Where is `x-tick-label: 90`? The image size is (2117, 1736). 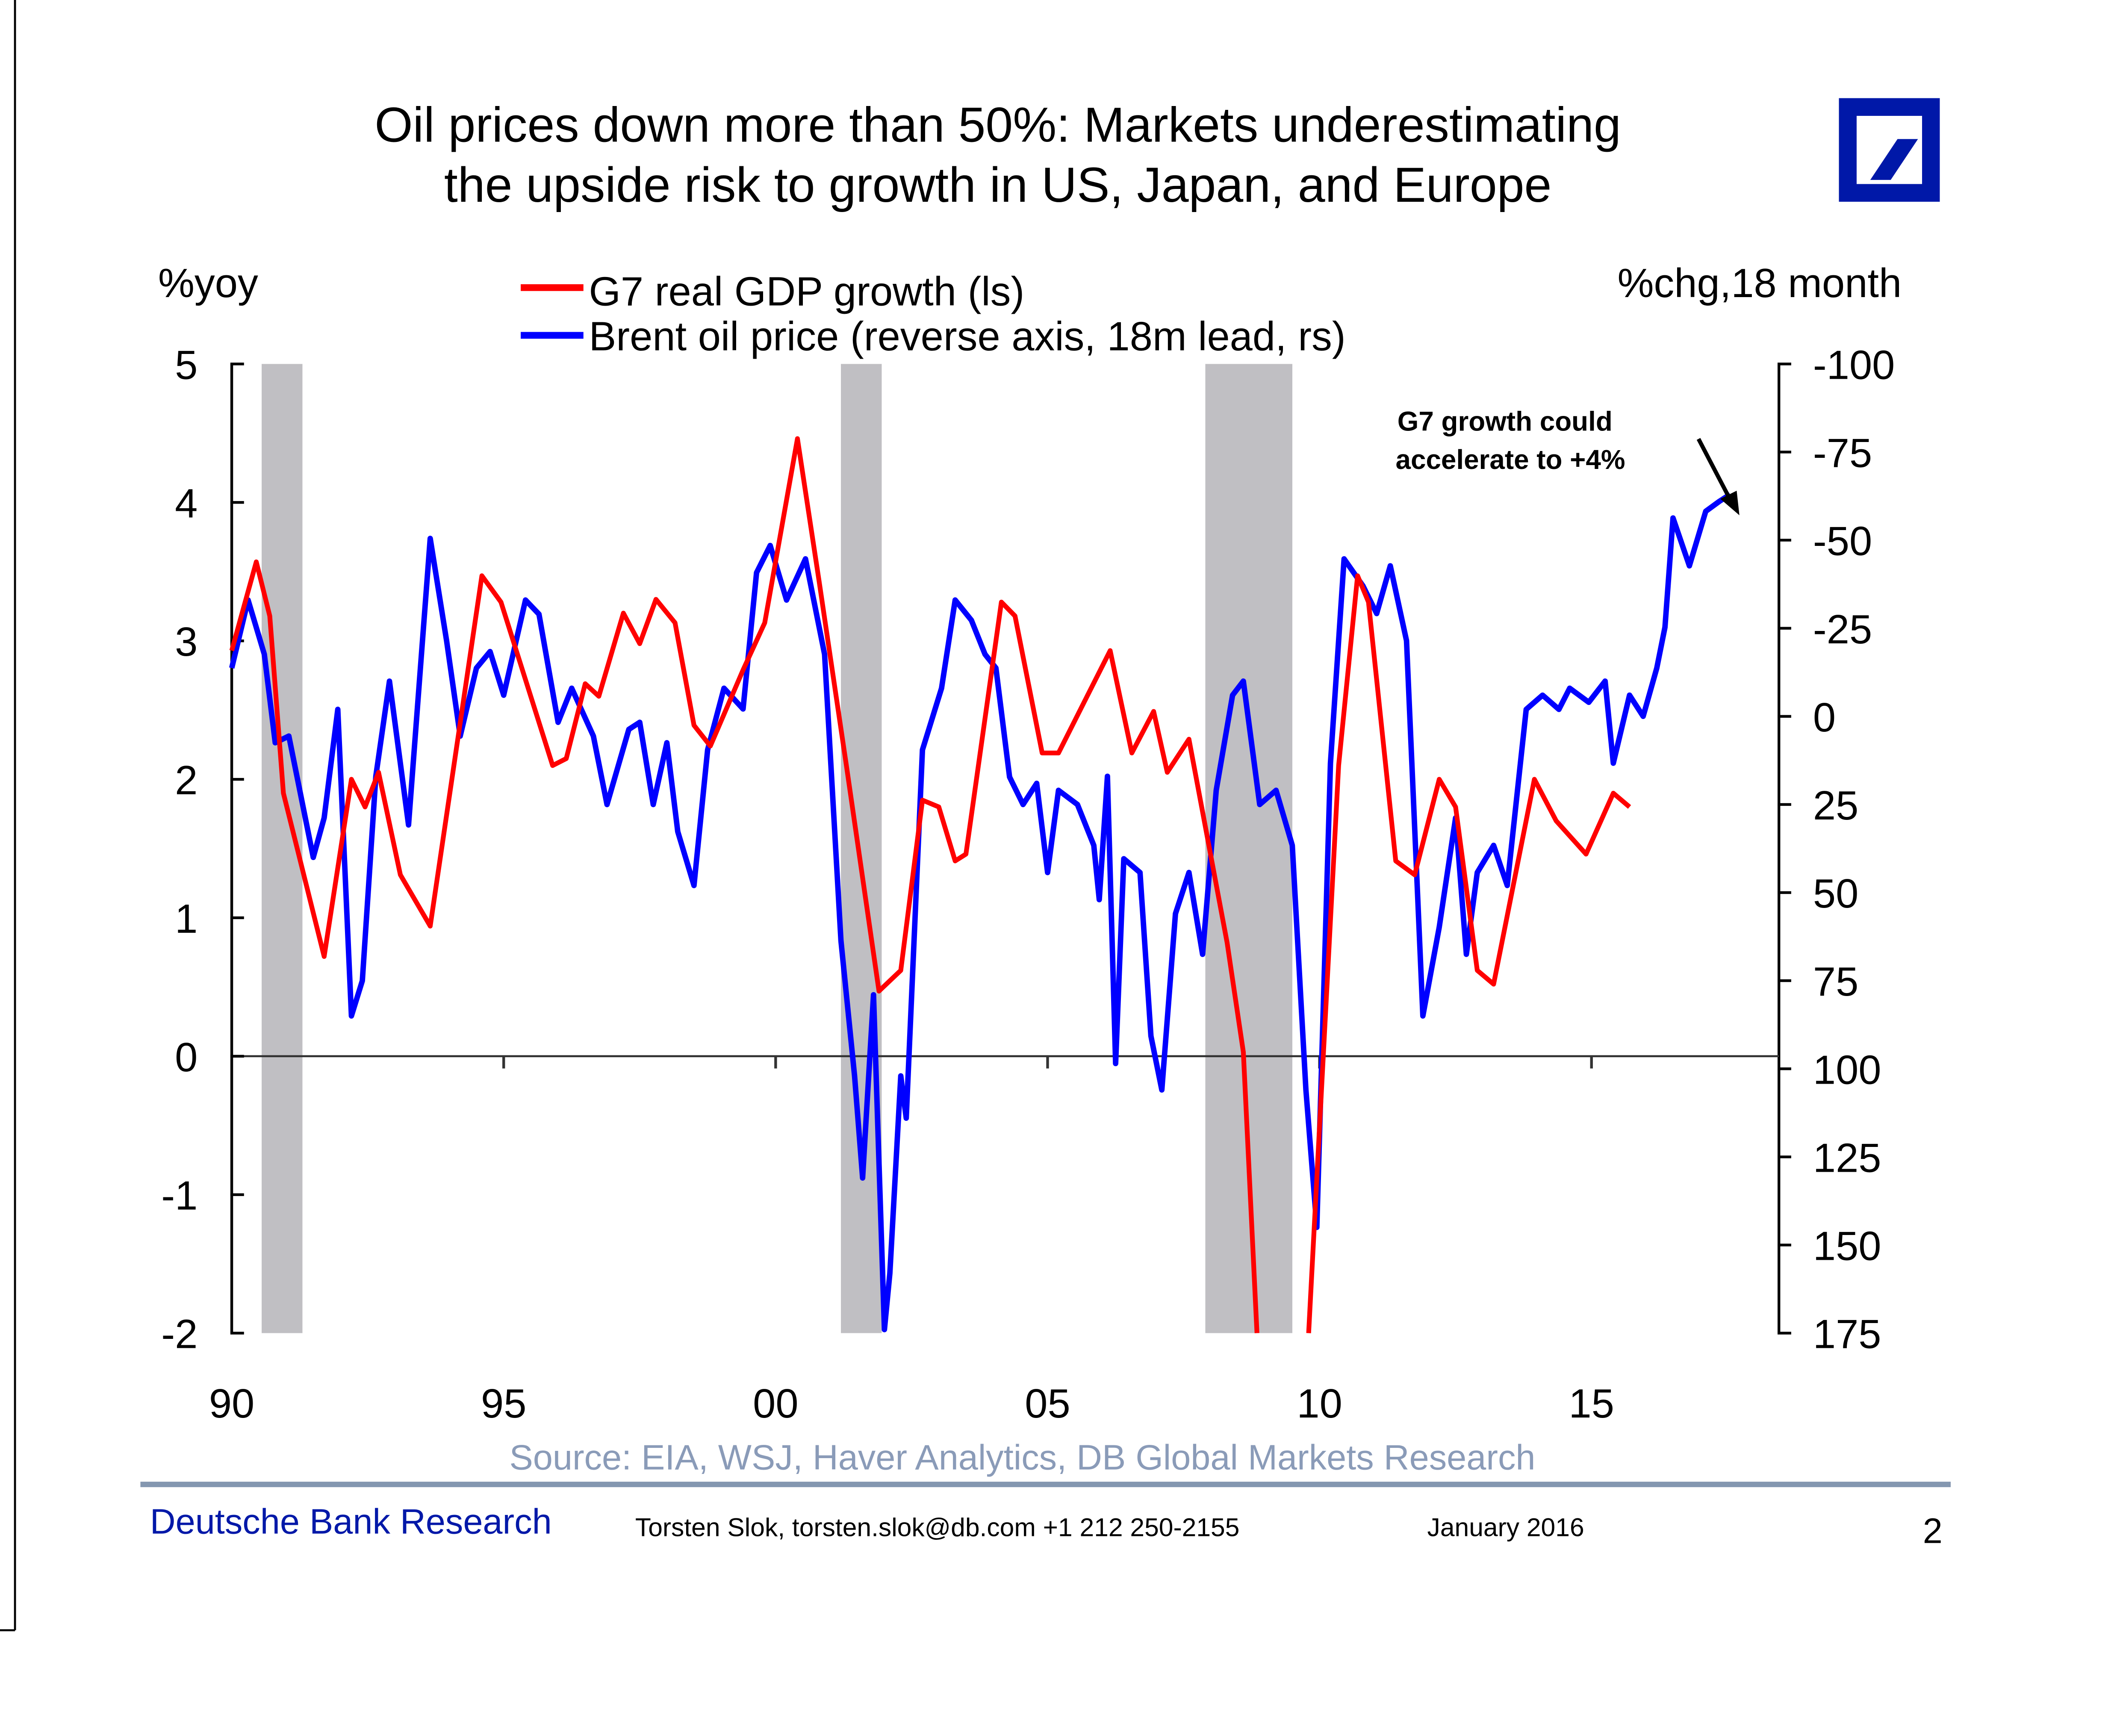
x-tick-label: 90 is located at coordinates (232, 1404).